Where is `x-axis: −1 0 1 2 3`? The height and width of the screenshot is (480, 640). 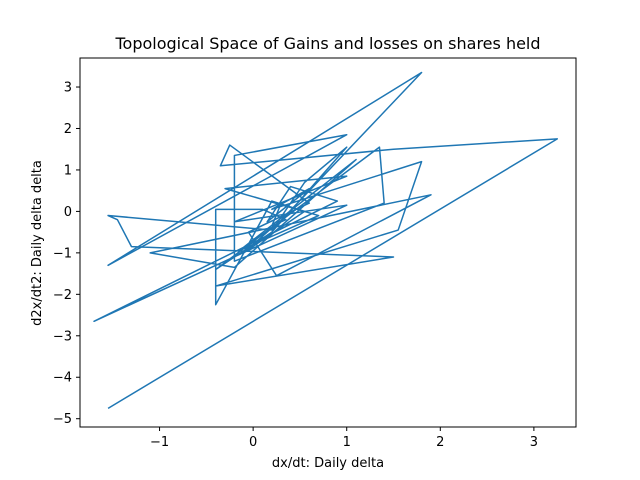
x-axis: −1 0 1 2 3 is located at coordinates (344, 438).